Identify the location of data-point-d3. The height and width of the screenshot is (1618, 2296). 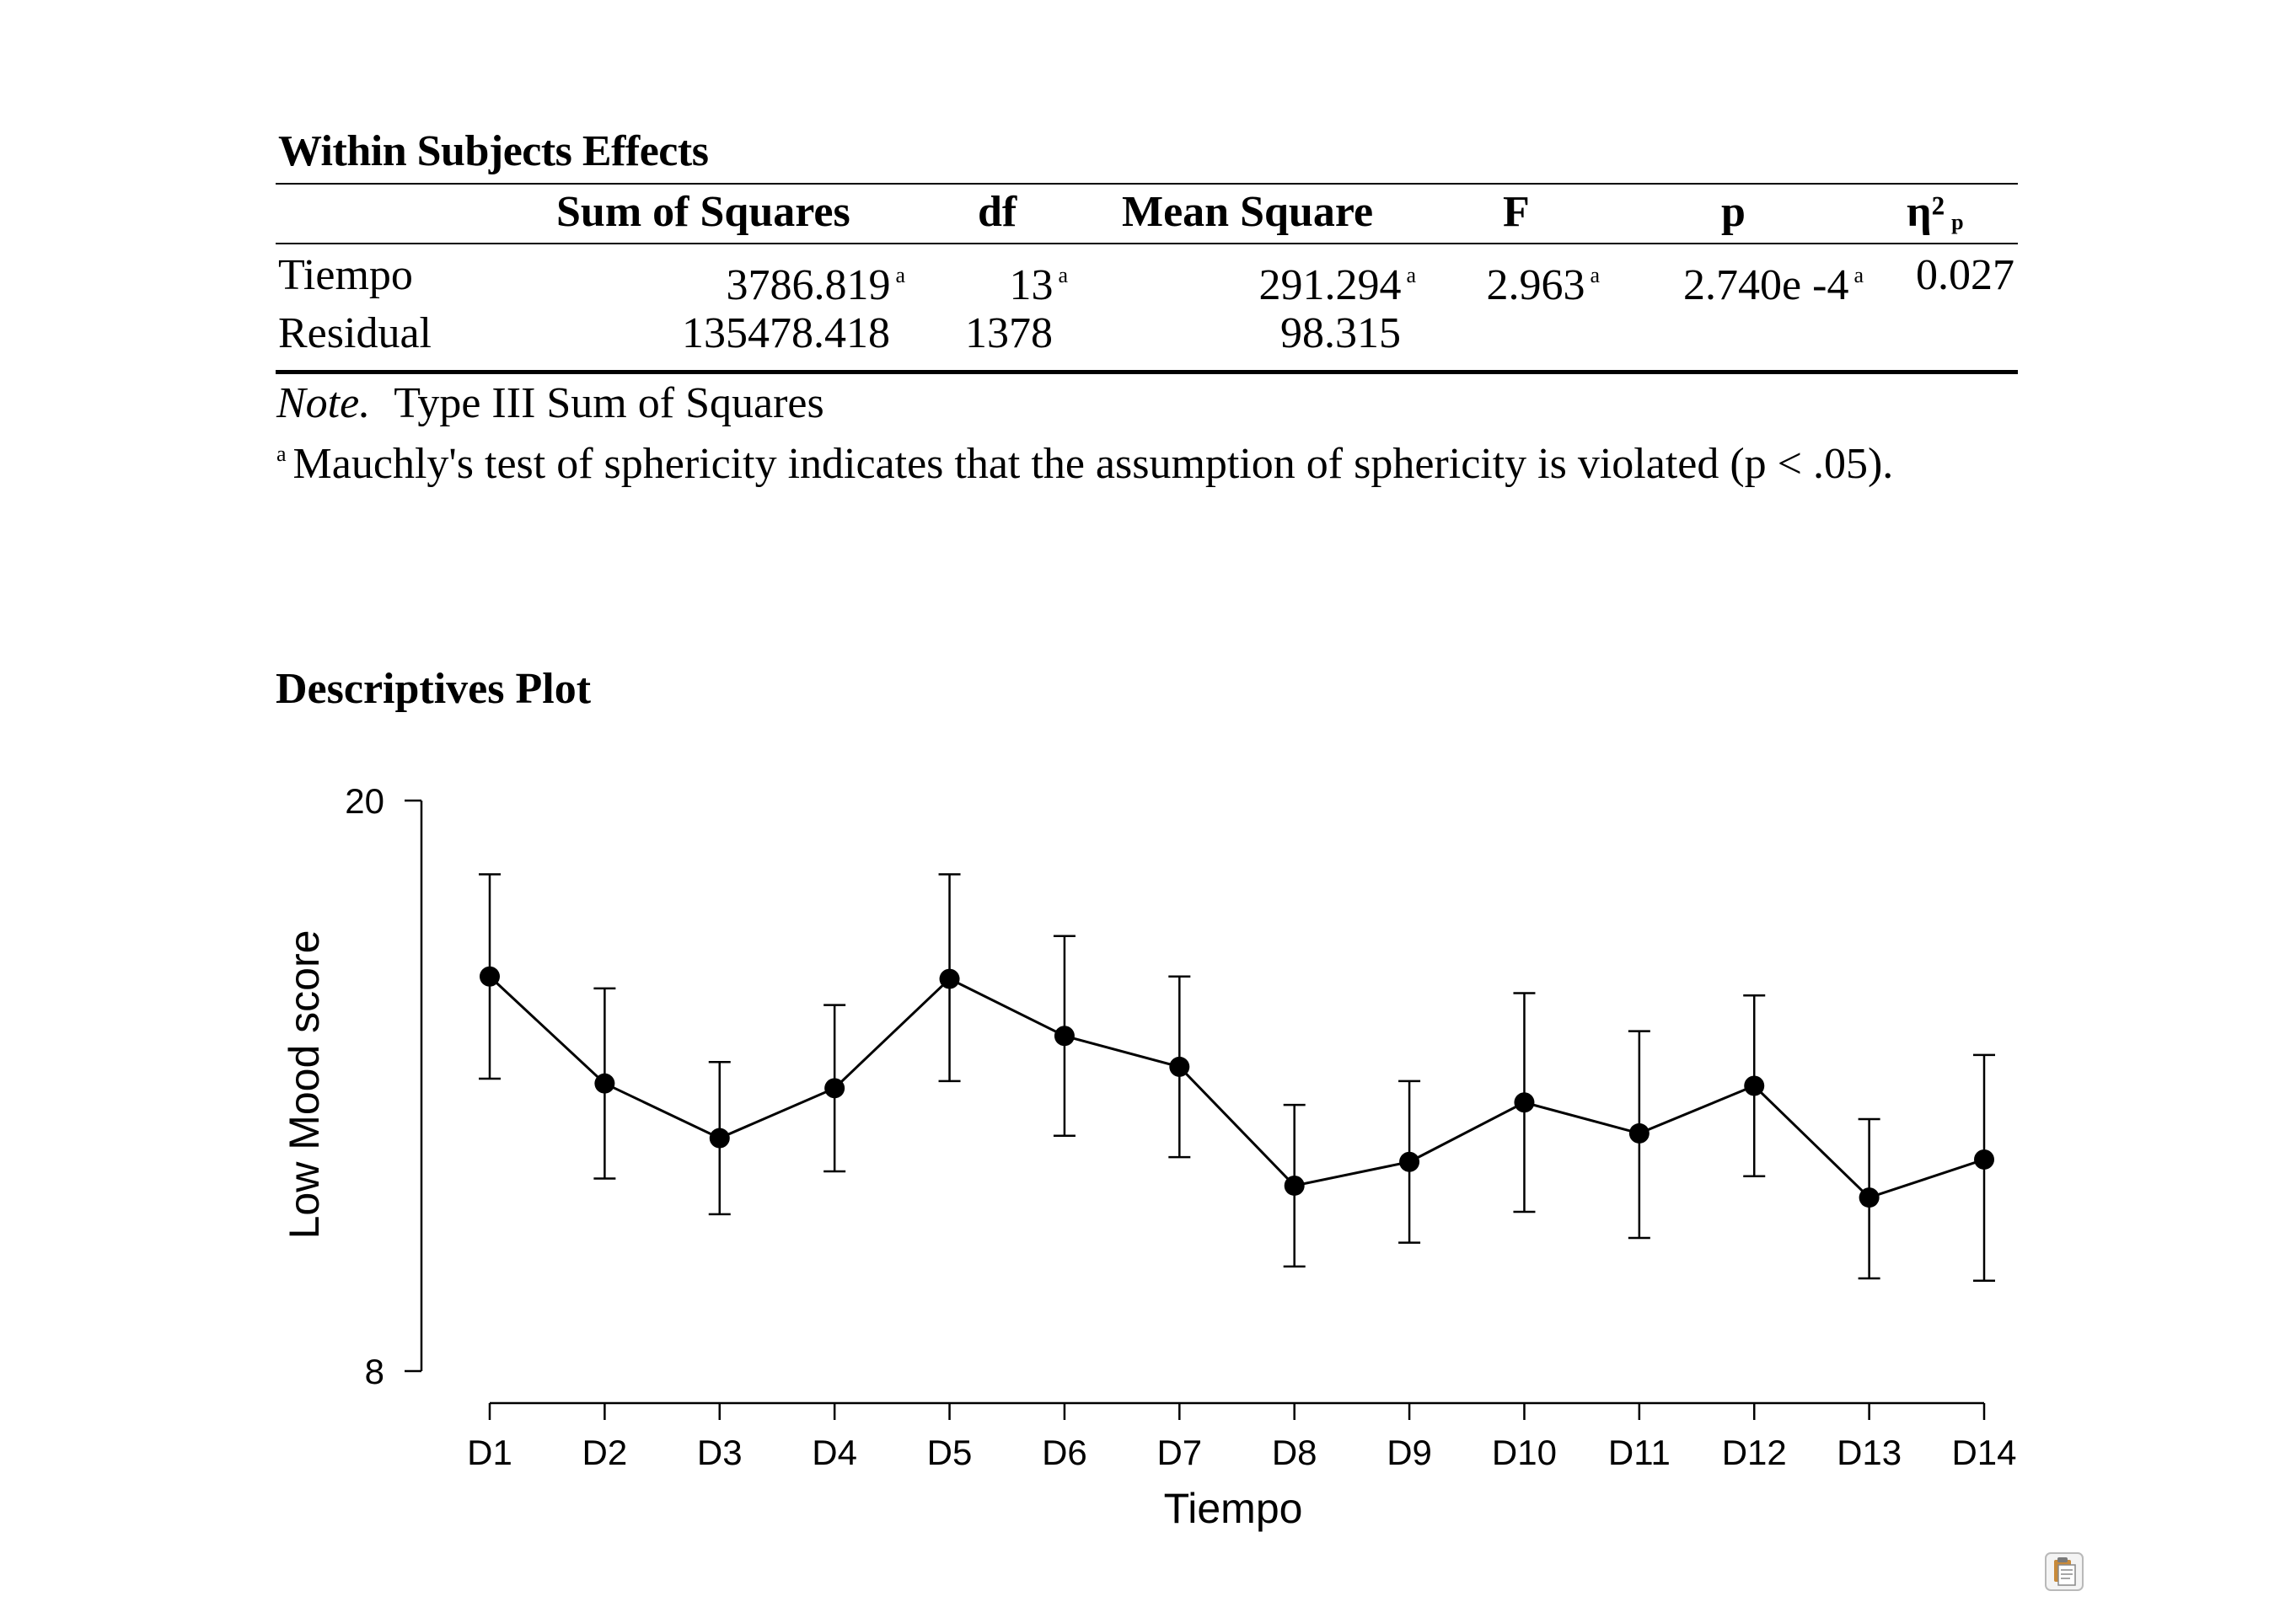
(719, 1138).